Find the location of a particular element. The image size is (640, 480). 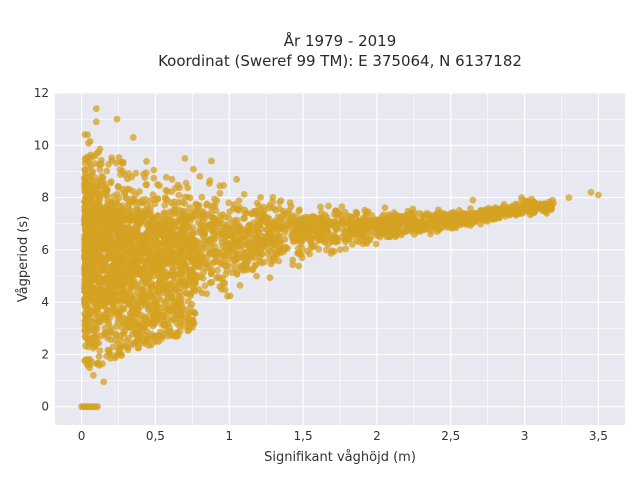

y-tick-label: 8 is located at coordinates (45, 198).